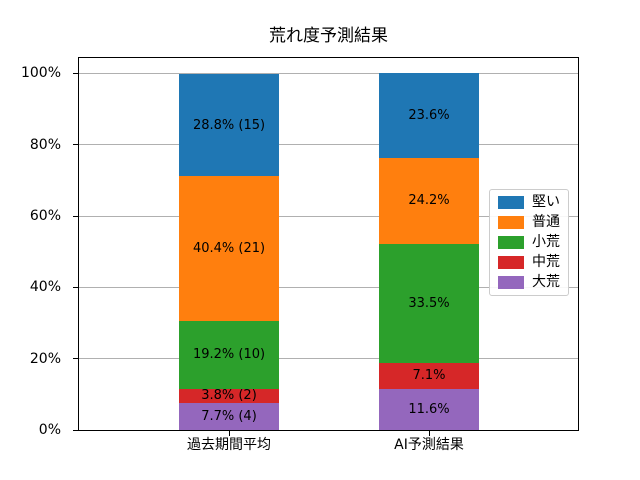  I want to click on segment-label: 7.7% (4), so click(229, 416).